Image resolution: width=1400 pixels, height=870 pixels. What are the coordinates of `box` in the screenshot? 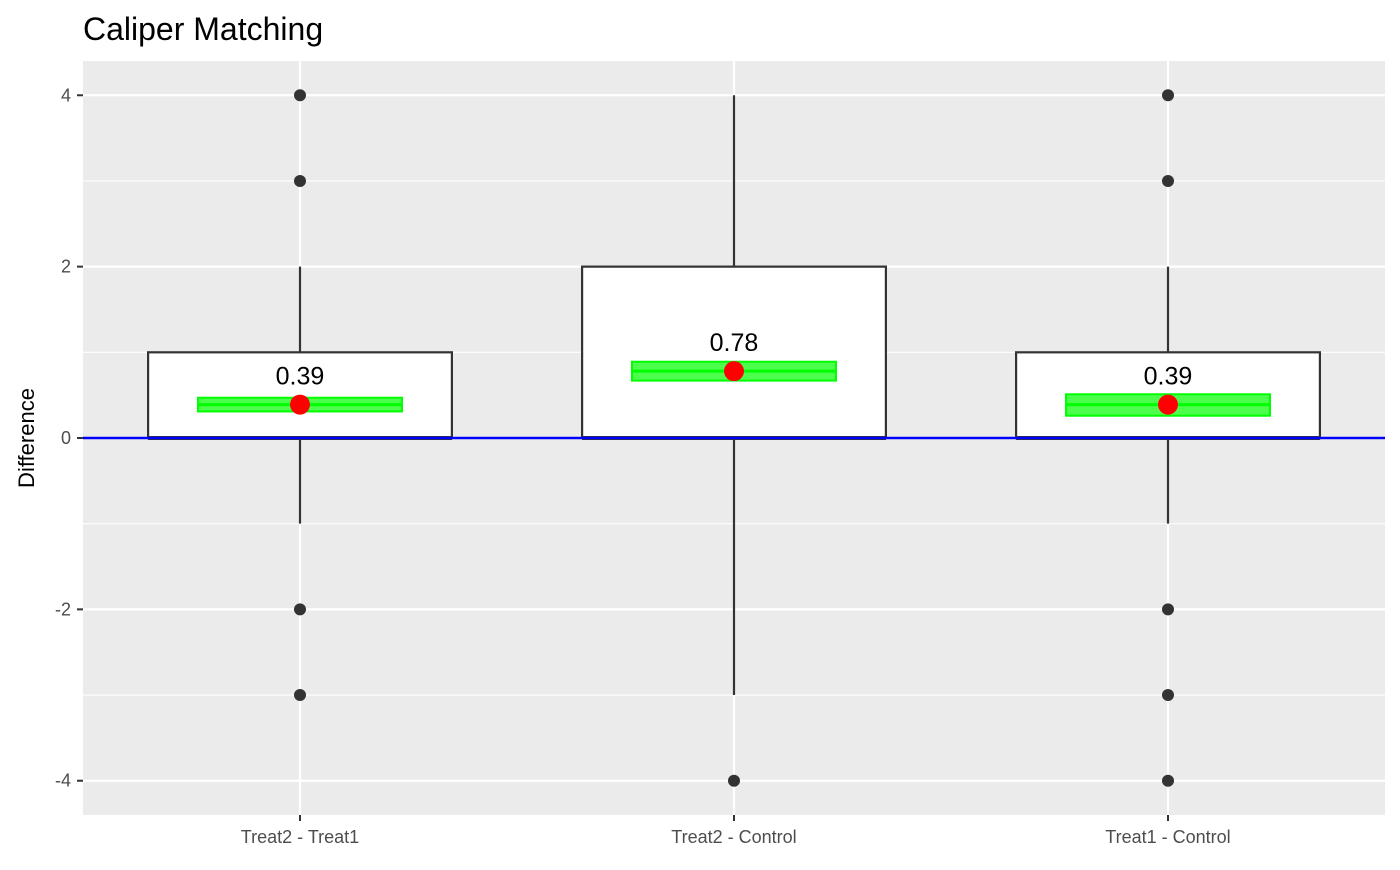 It's located at (733, 352).